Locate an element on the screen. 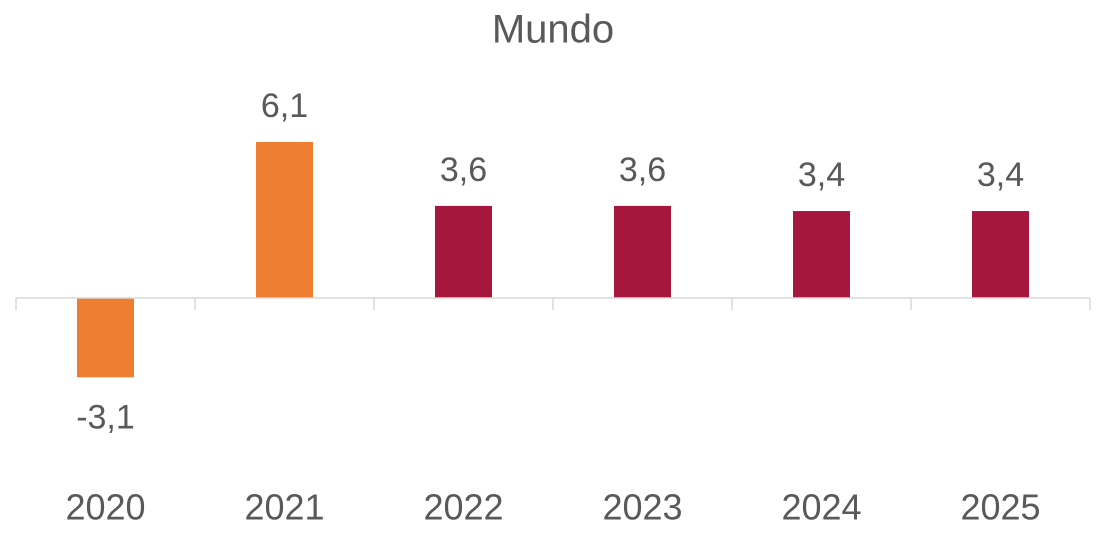 The width and height of the screenshot is (1102, 535). x-tick-label: 2024 is located at coordinates (821, 507).